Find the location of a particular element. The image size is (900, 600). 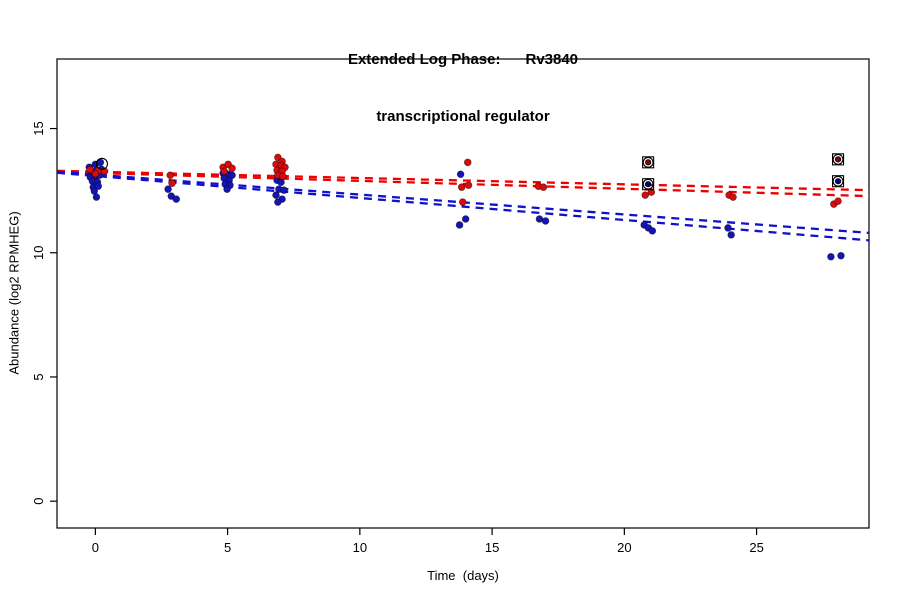

chart-title-line1: Extended Log Phase: Rv3840 is located at coordinates (463, 59).